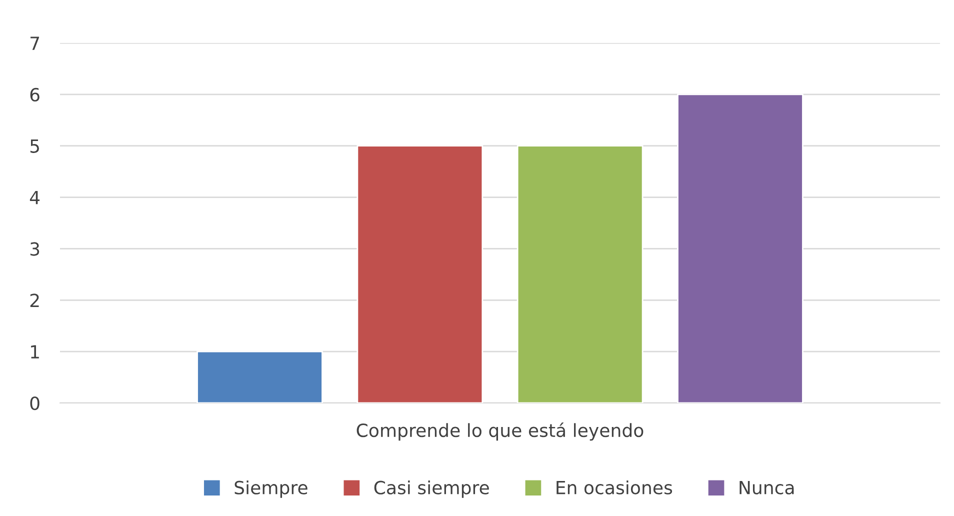 The width and height of the screenshot is (954, 516). I want to click on y-tick-label: 2, so click(34, 301).